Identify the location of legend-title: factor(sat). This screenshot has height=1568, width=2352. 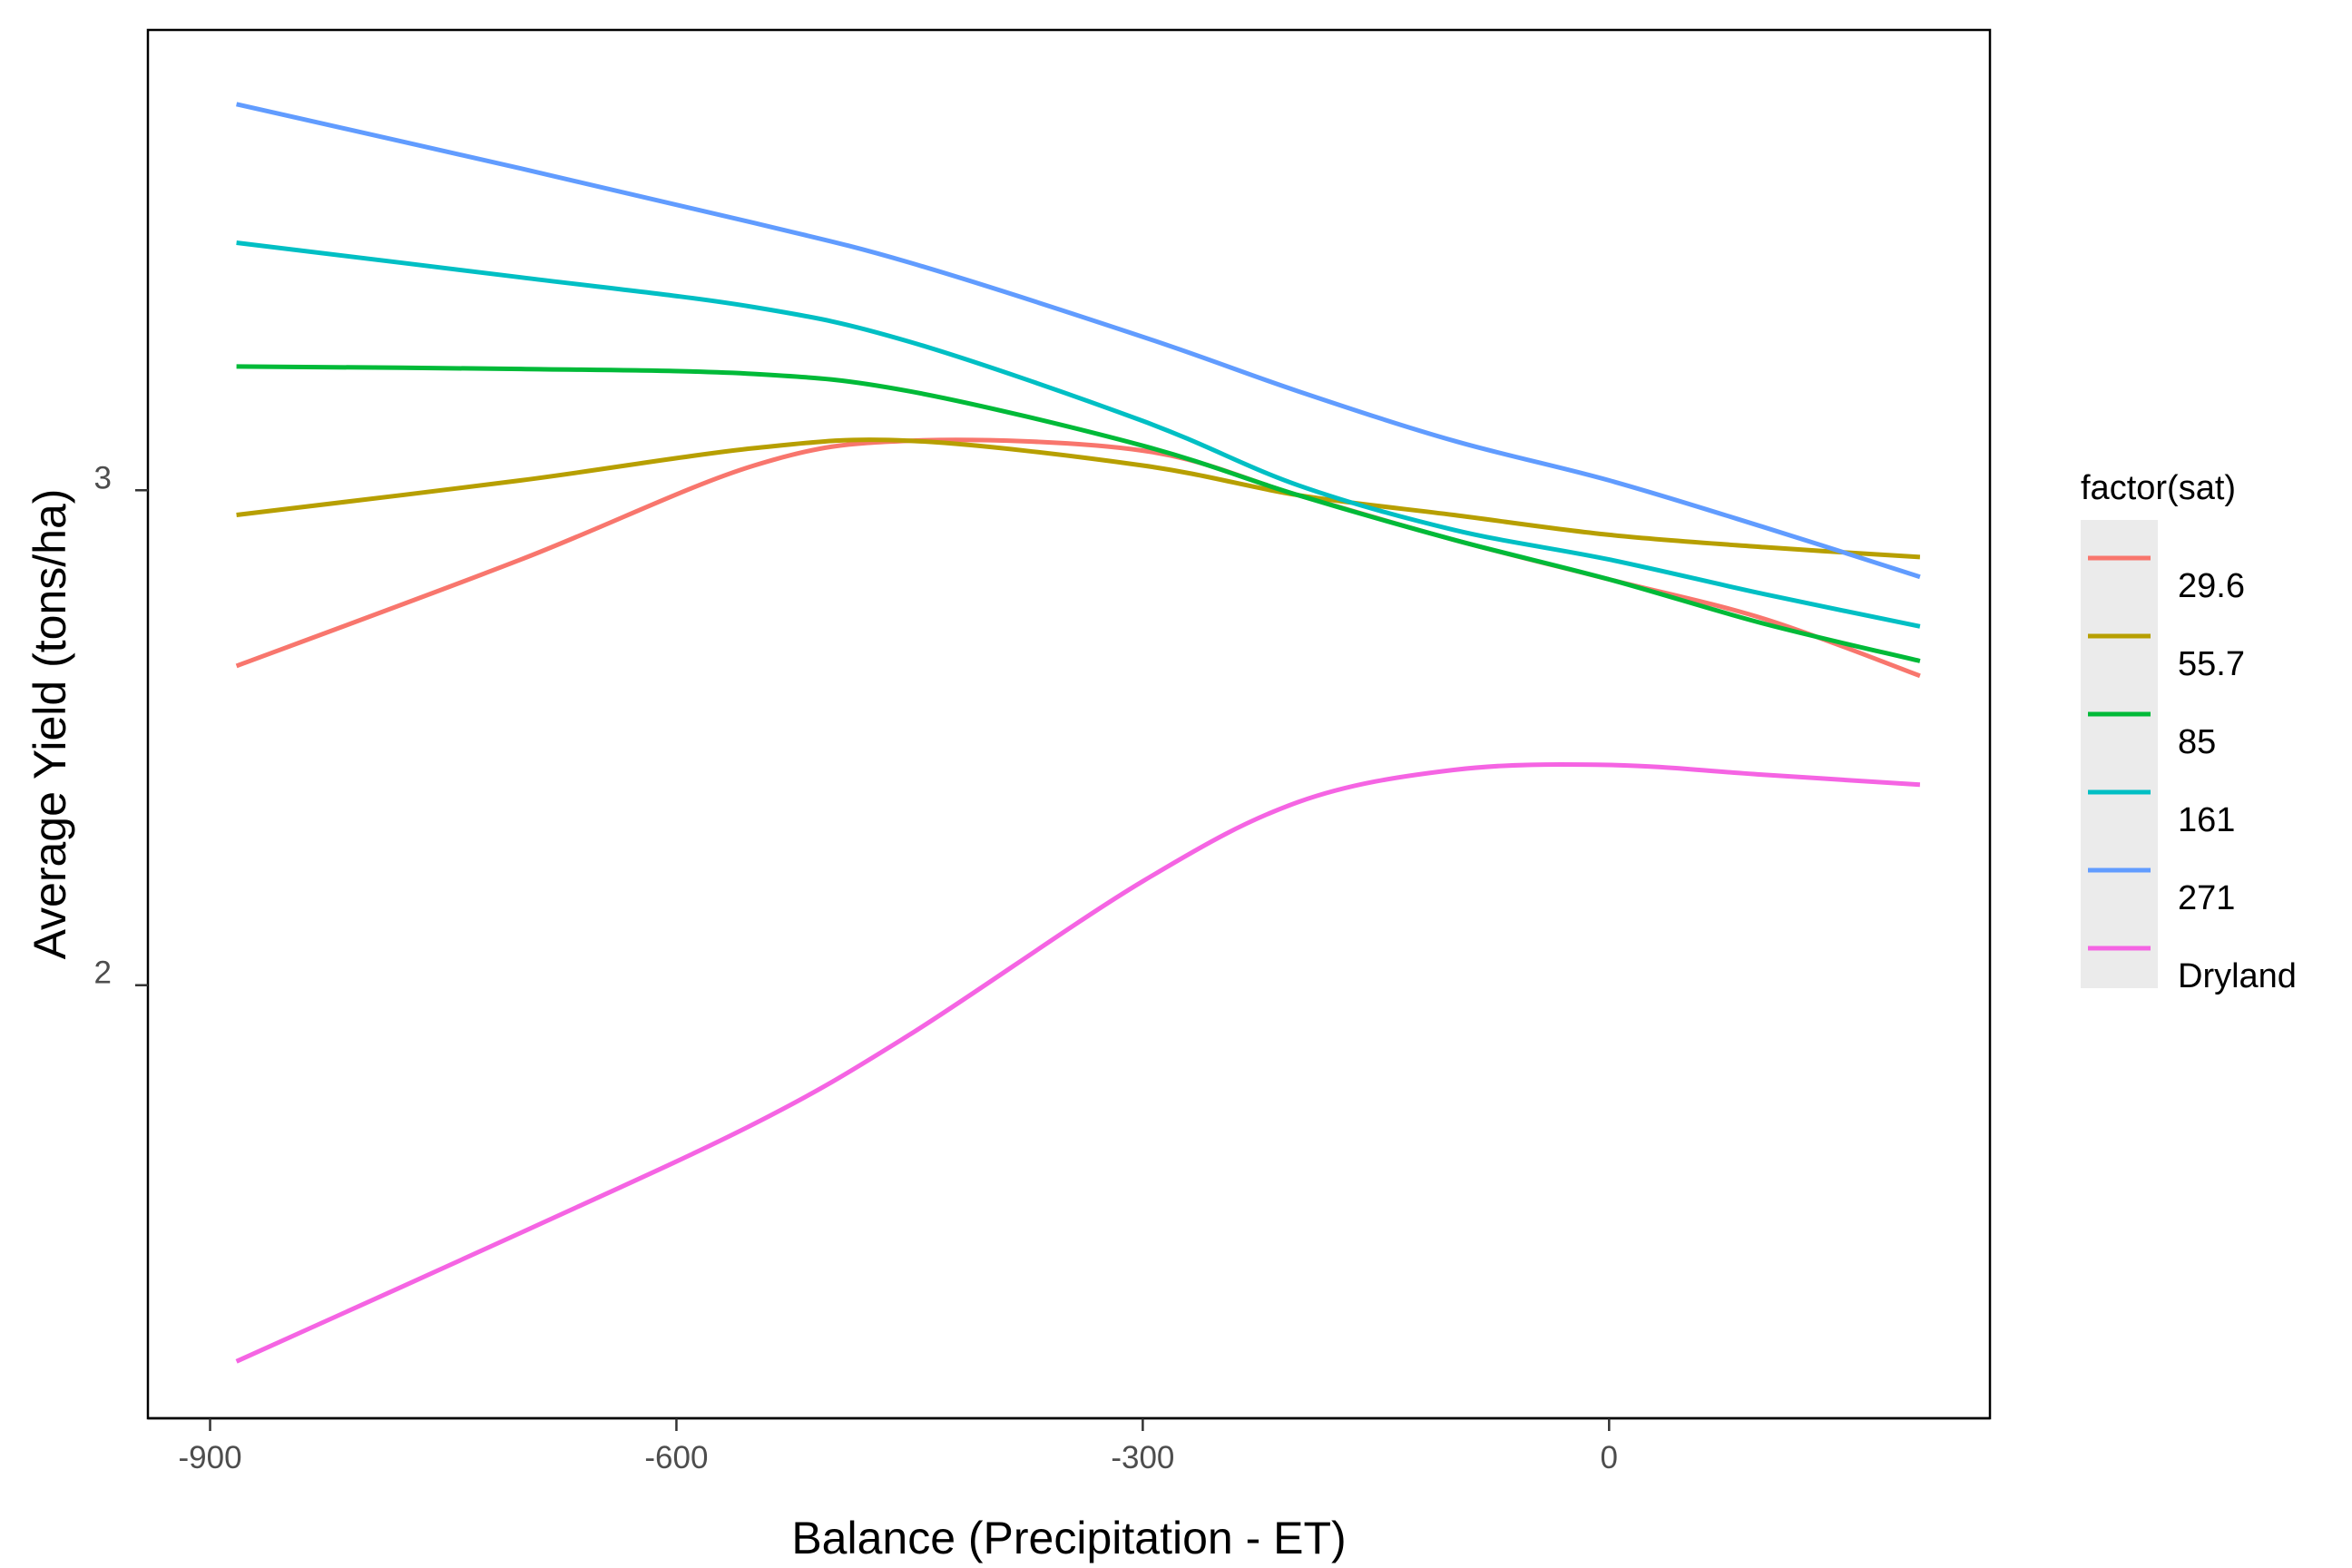
(2158, 488).